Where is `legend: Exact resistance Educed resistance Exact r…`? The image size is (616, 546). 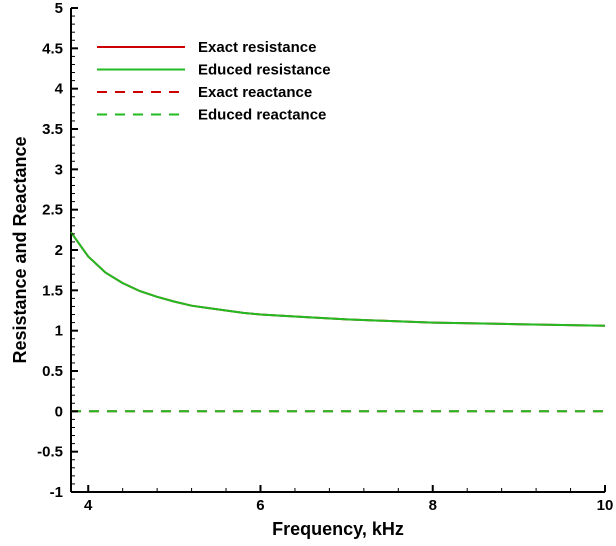
legend: Exact resistance Educed resistance Exact r… is located at coordinates (214, 81).